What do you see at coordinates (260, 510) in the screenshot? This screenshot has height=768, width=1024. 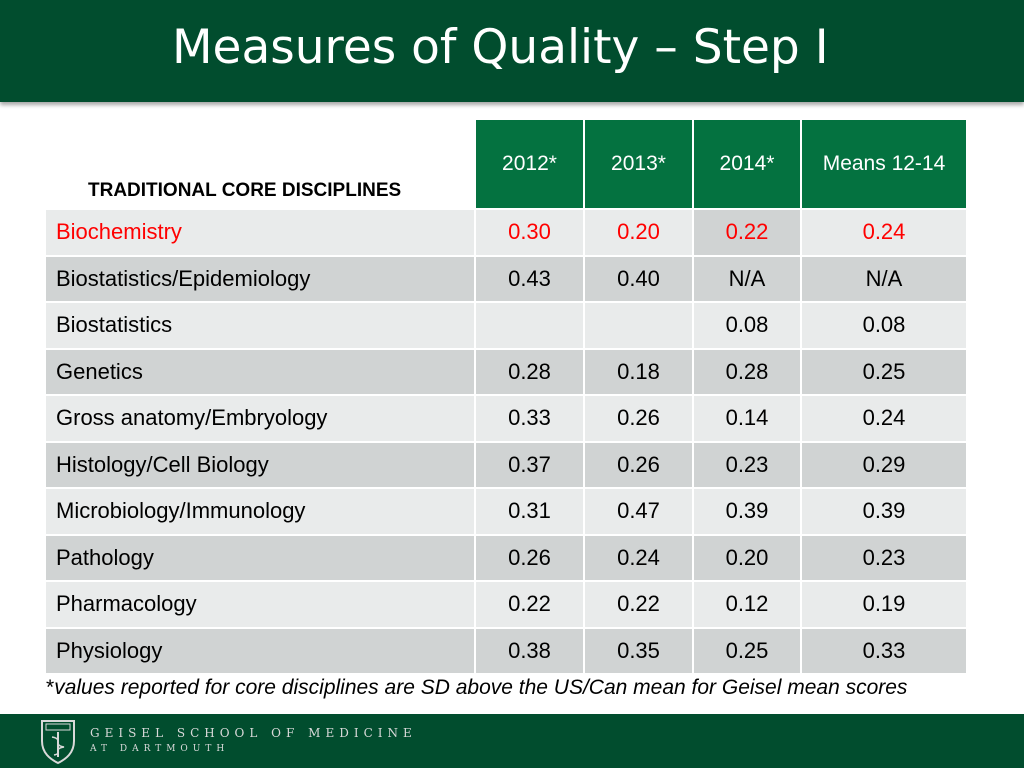 I see `discipline-cell: Microbiology/Immunology` at bounding box center [260, 510].